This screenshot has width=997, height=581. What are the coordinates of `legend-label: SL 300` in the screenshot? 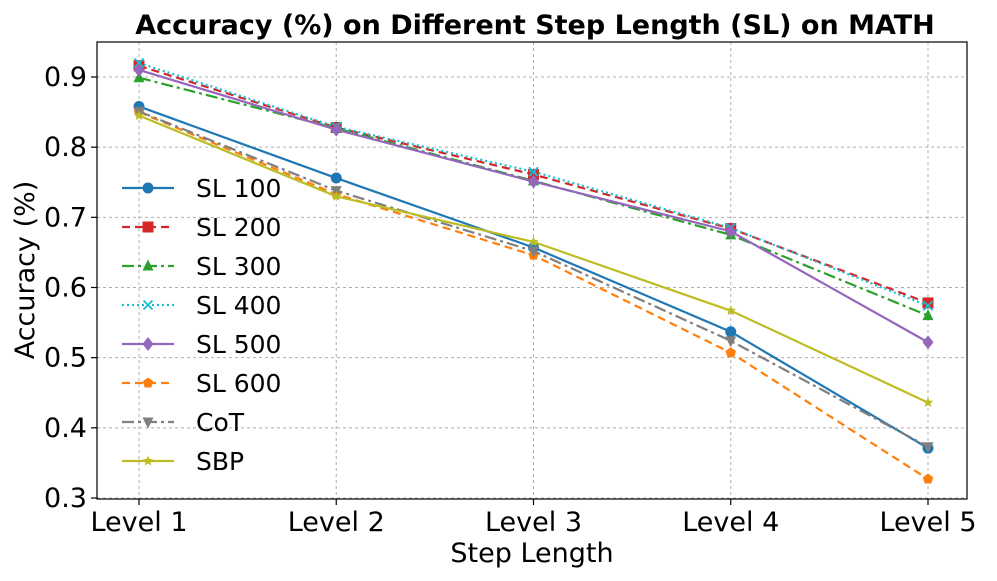 It's located at (238, 266).